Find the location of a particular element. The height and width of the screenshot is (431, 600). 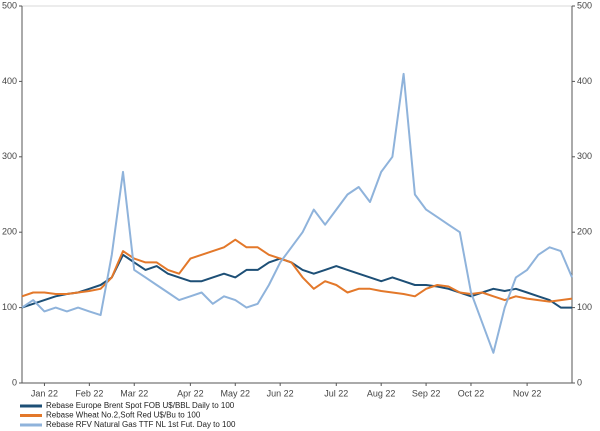

y2-tick-label: 500 is located at coordinates (584, 5).